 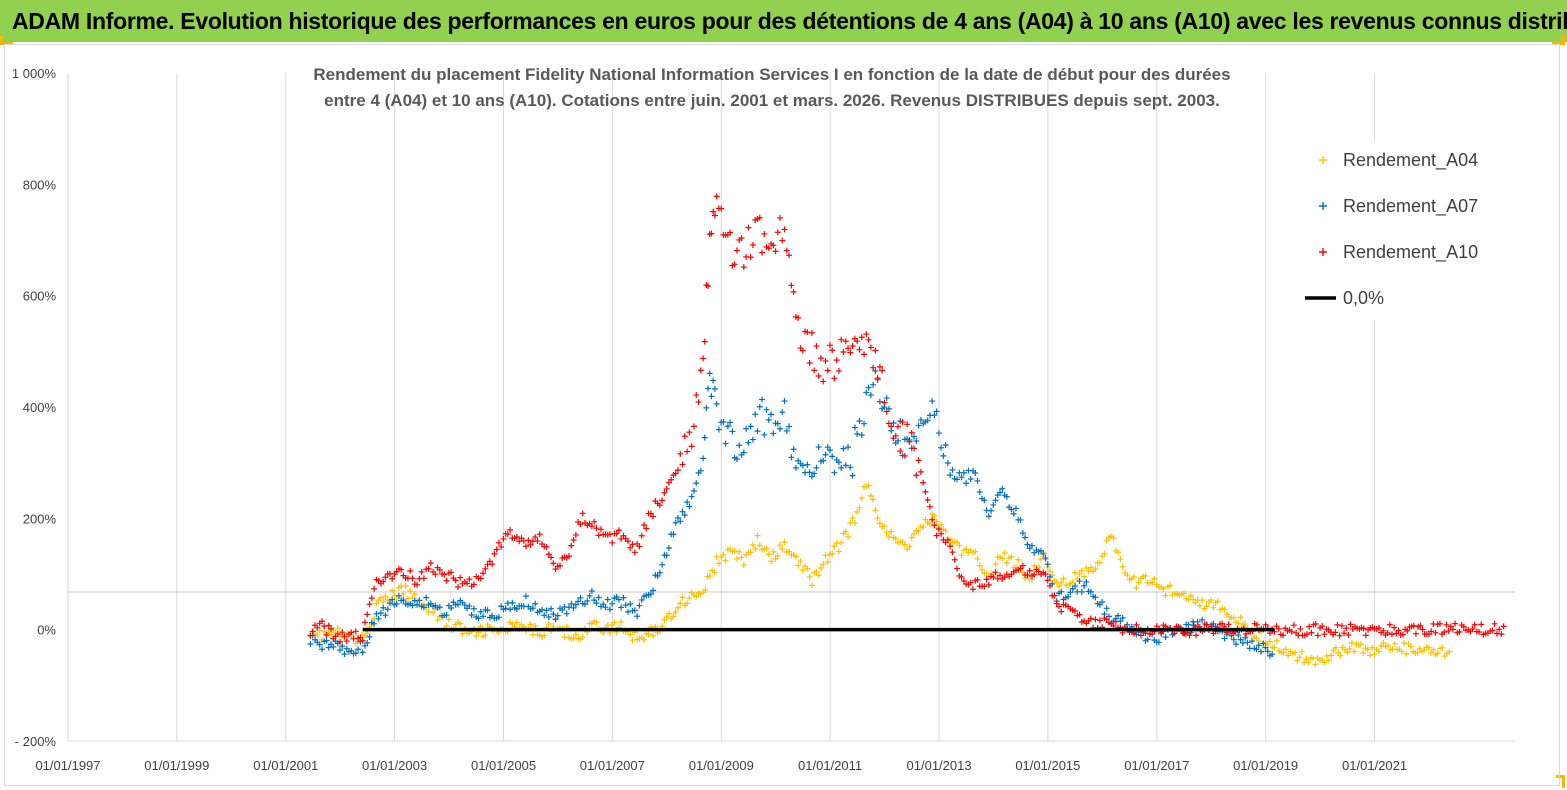 What do you see at coordinates (1323, 206) in the screenshot?
I see `legend-marker-symbol` at bounding box center [1323, 206].